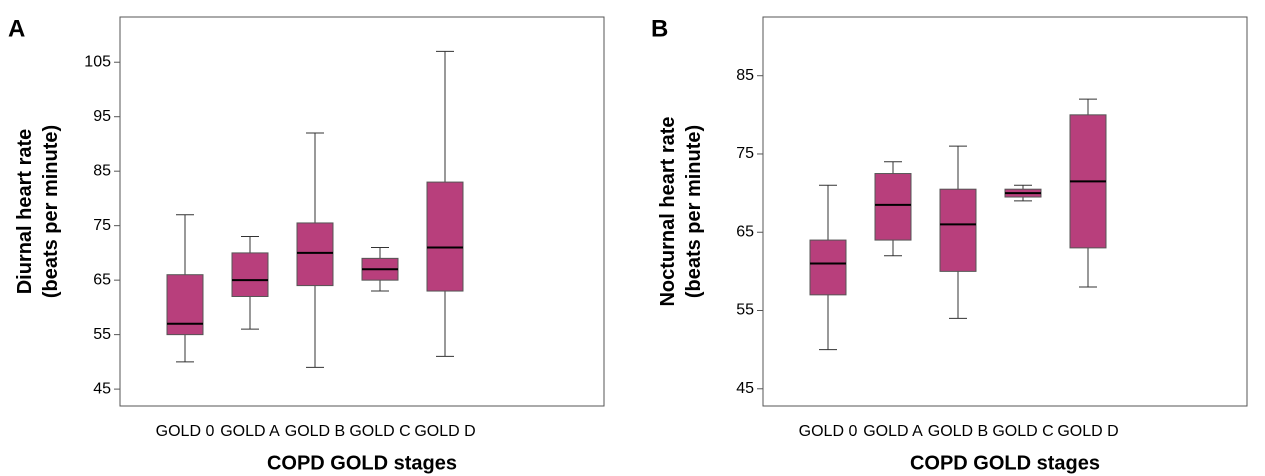 This screenshot has height=476, width=1265. I want to click on y-axis-title-line: Nocturnal heart rate, so click(668, 211).